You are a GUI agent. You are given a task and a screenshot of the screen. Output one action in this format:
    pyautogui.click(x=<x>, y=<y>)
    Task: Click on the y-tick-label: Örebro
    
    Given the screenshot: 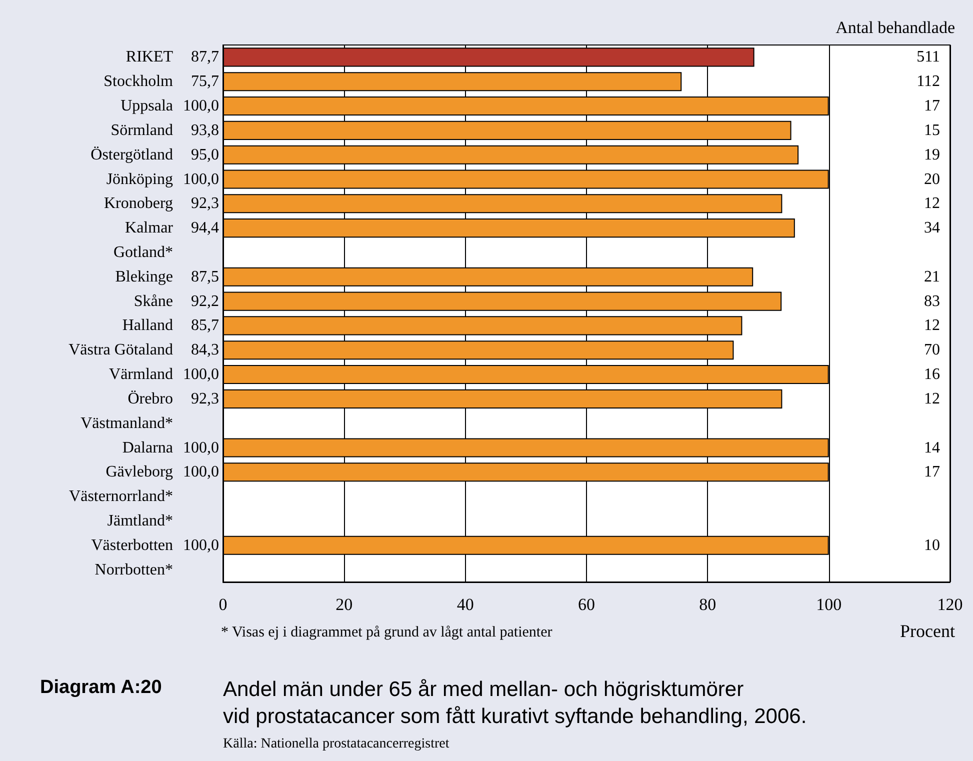 What is the action you would take?
    pyautogui.click(x=150, y=399)
    